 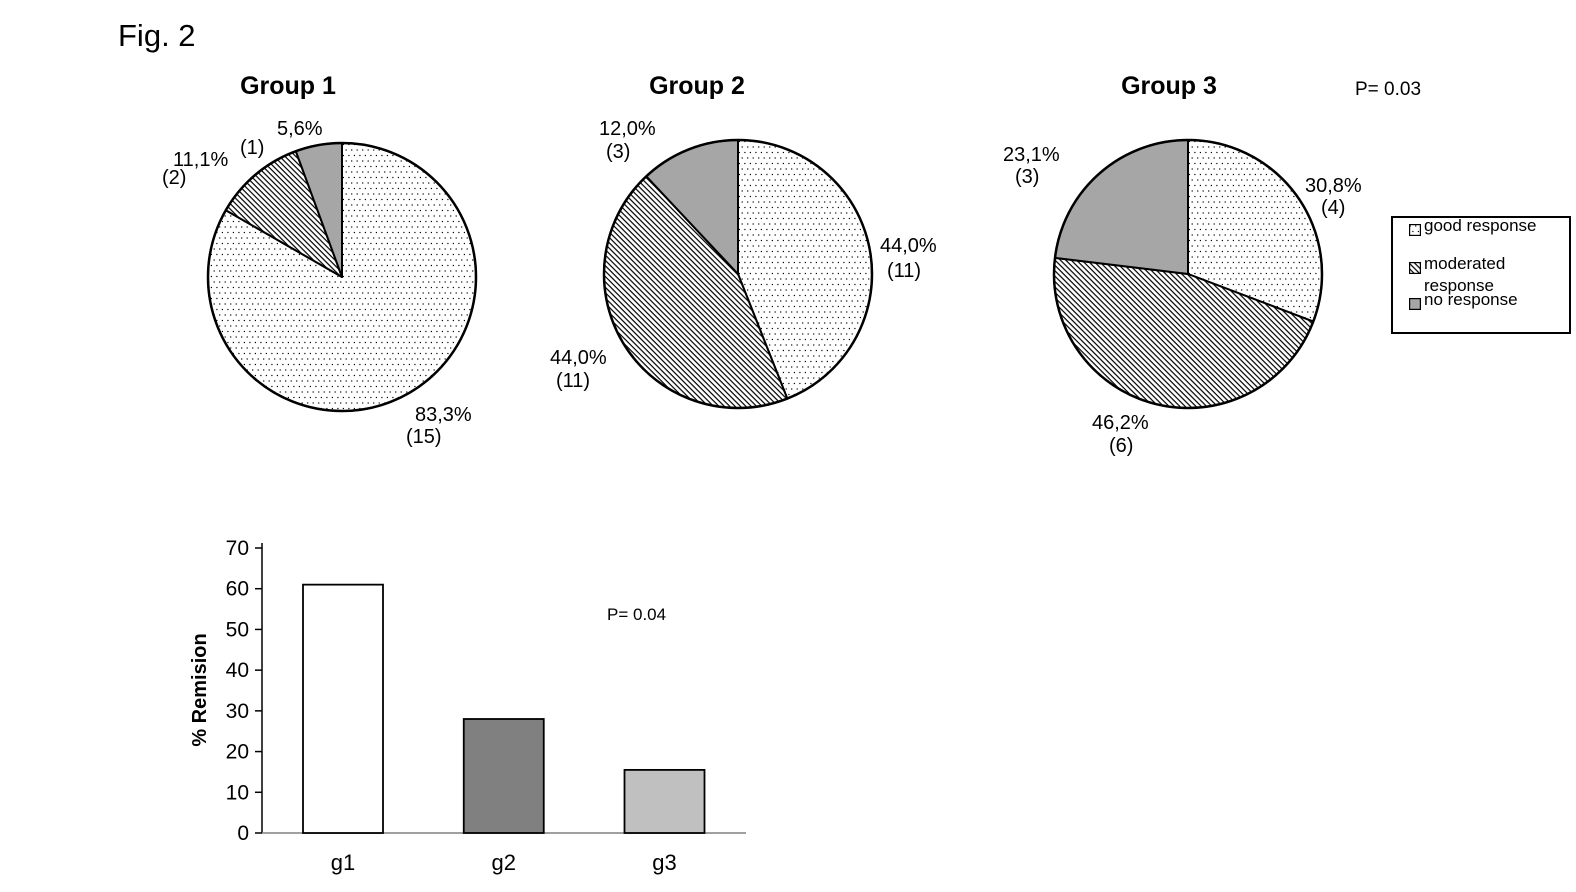 What do you see at coordinates (1027, 177) in the screenshot?
I see `pie3-no-response-count: (3)` at bounding box center [1027, 177].